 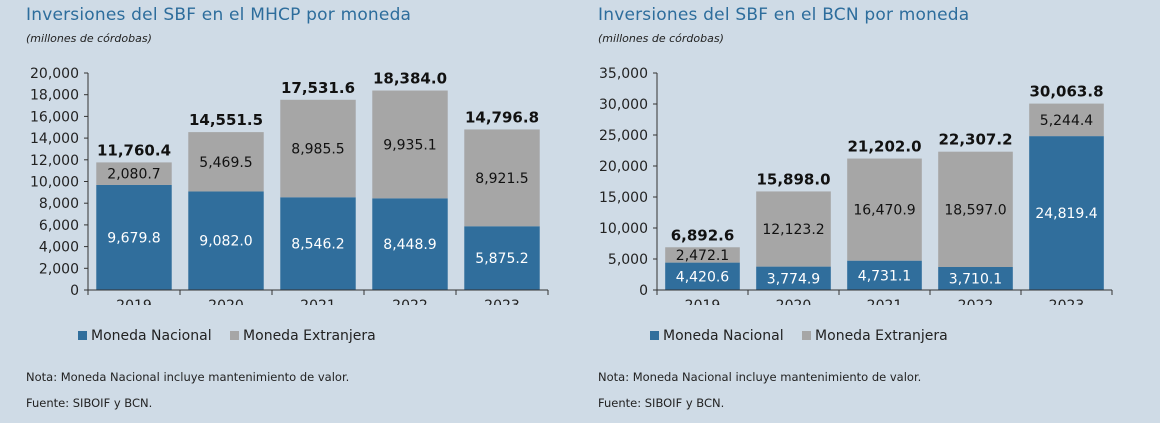 I want to click on y-tick-label: 15,000, so click(x=623, y=198).